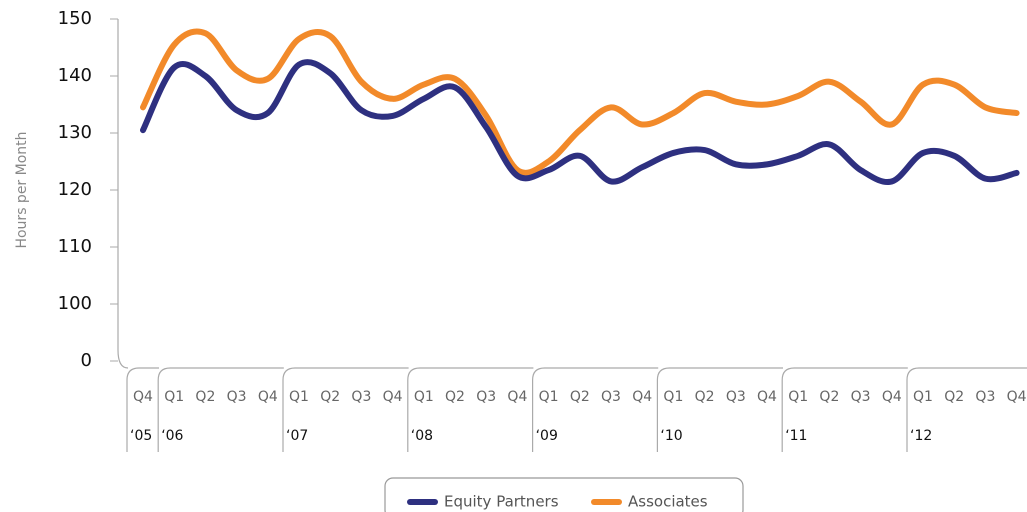 The height and width of the screenshot is (512, 1027). I want to click on year-label: ‘07, so click(297, 436).